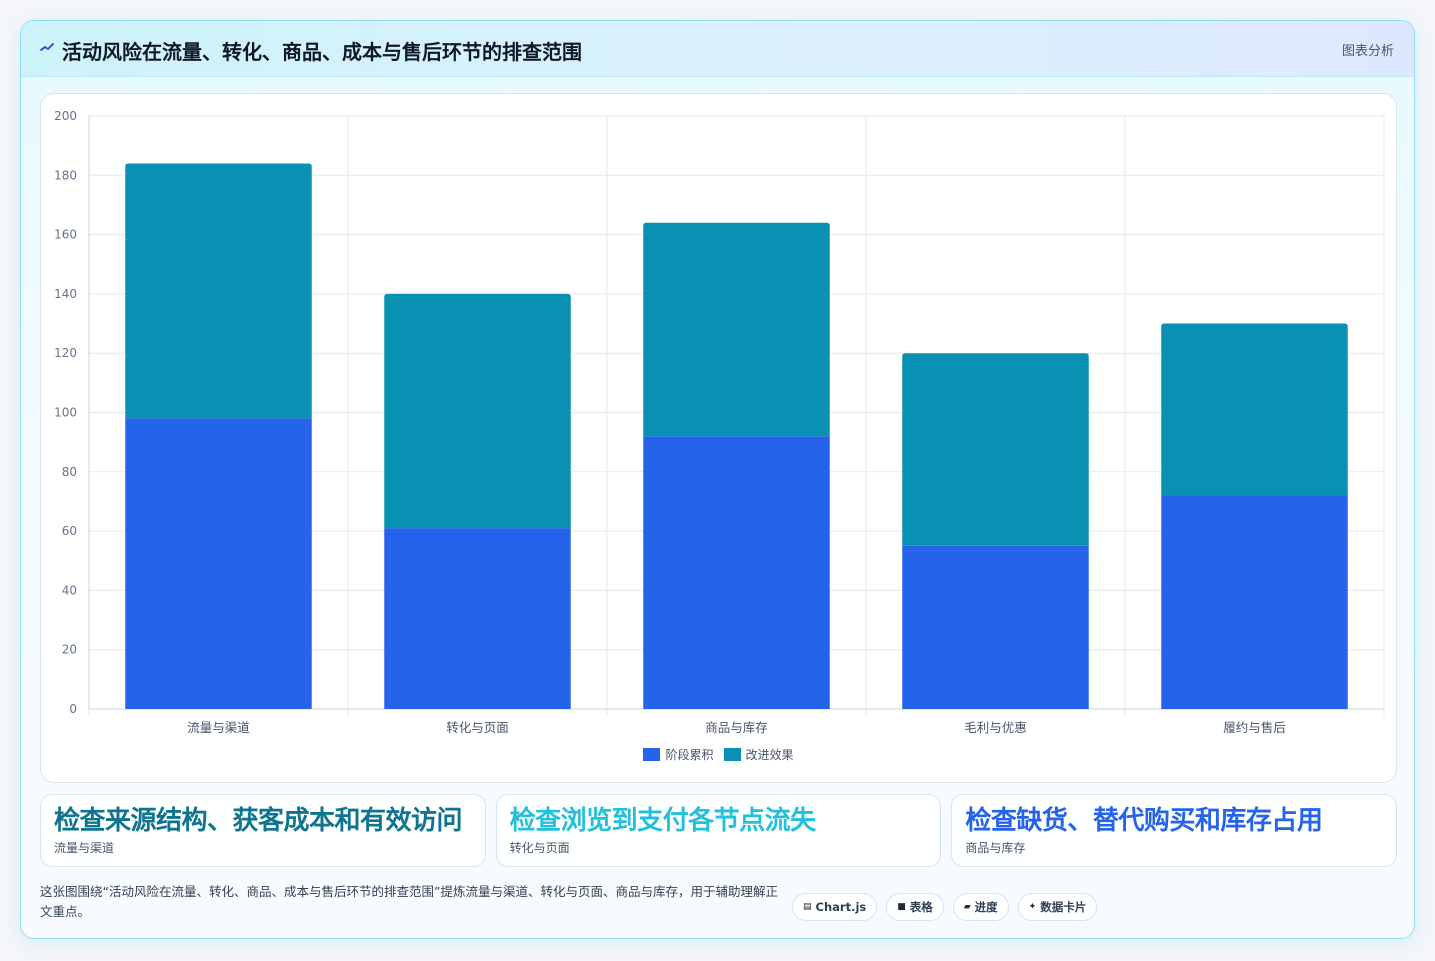 This screenshot has width=1435, height=961. What do you see at coordinates (65, 175) in the screenshot?
I see `y-tick-label: 180` at bounding box center [65, 175].